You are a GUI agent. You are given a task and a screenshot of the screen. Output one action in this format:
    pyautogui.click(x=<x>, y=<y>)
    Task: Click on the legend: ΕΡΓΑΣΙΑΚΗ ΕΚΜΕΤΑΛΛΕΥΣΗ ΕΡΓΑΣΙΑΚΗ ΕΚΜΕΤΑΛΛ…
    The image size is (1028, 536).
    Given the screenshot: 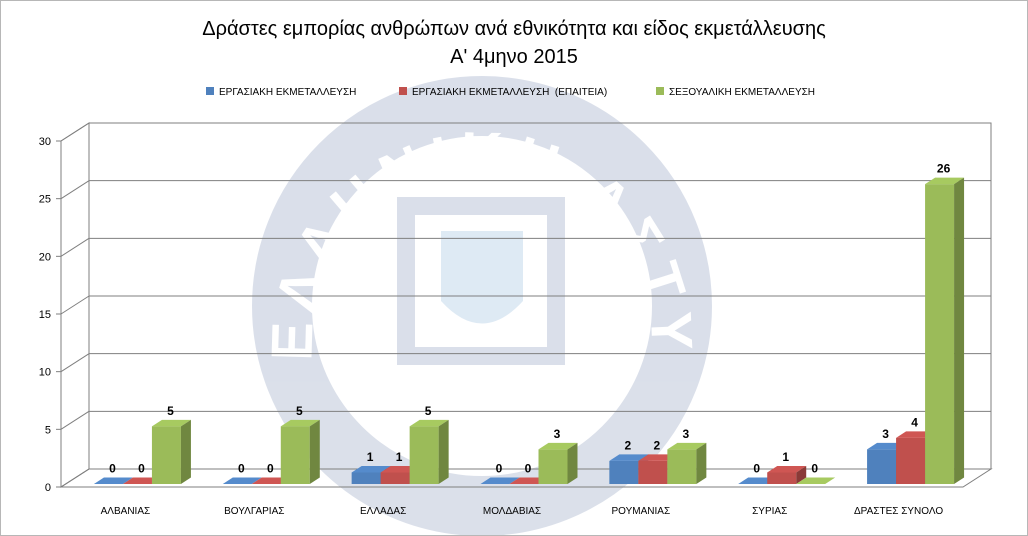 What is the action you would take?
    pyautogui.click(x=510, y=92)
    